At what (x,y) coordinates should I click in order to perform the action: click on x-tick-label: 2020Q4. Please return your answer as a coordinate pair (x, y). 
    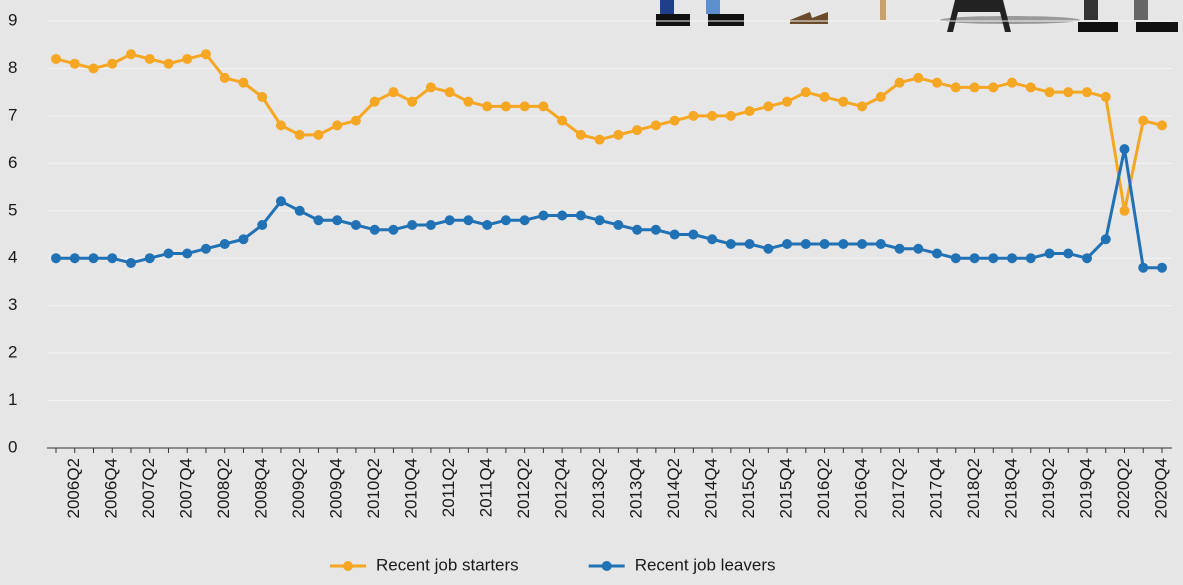
    Looking at the image, I should click on (1160, 488).